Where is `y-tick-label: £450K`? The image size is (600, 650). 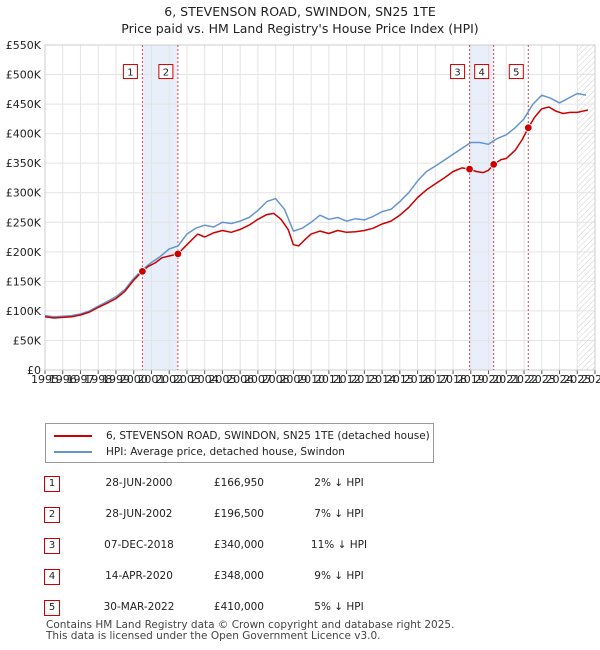
y-tick-label: £450K is located at coordinates (24, 104).